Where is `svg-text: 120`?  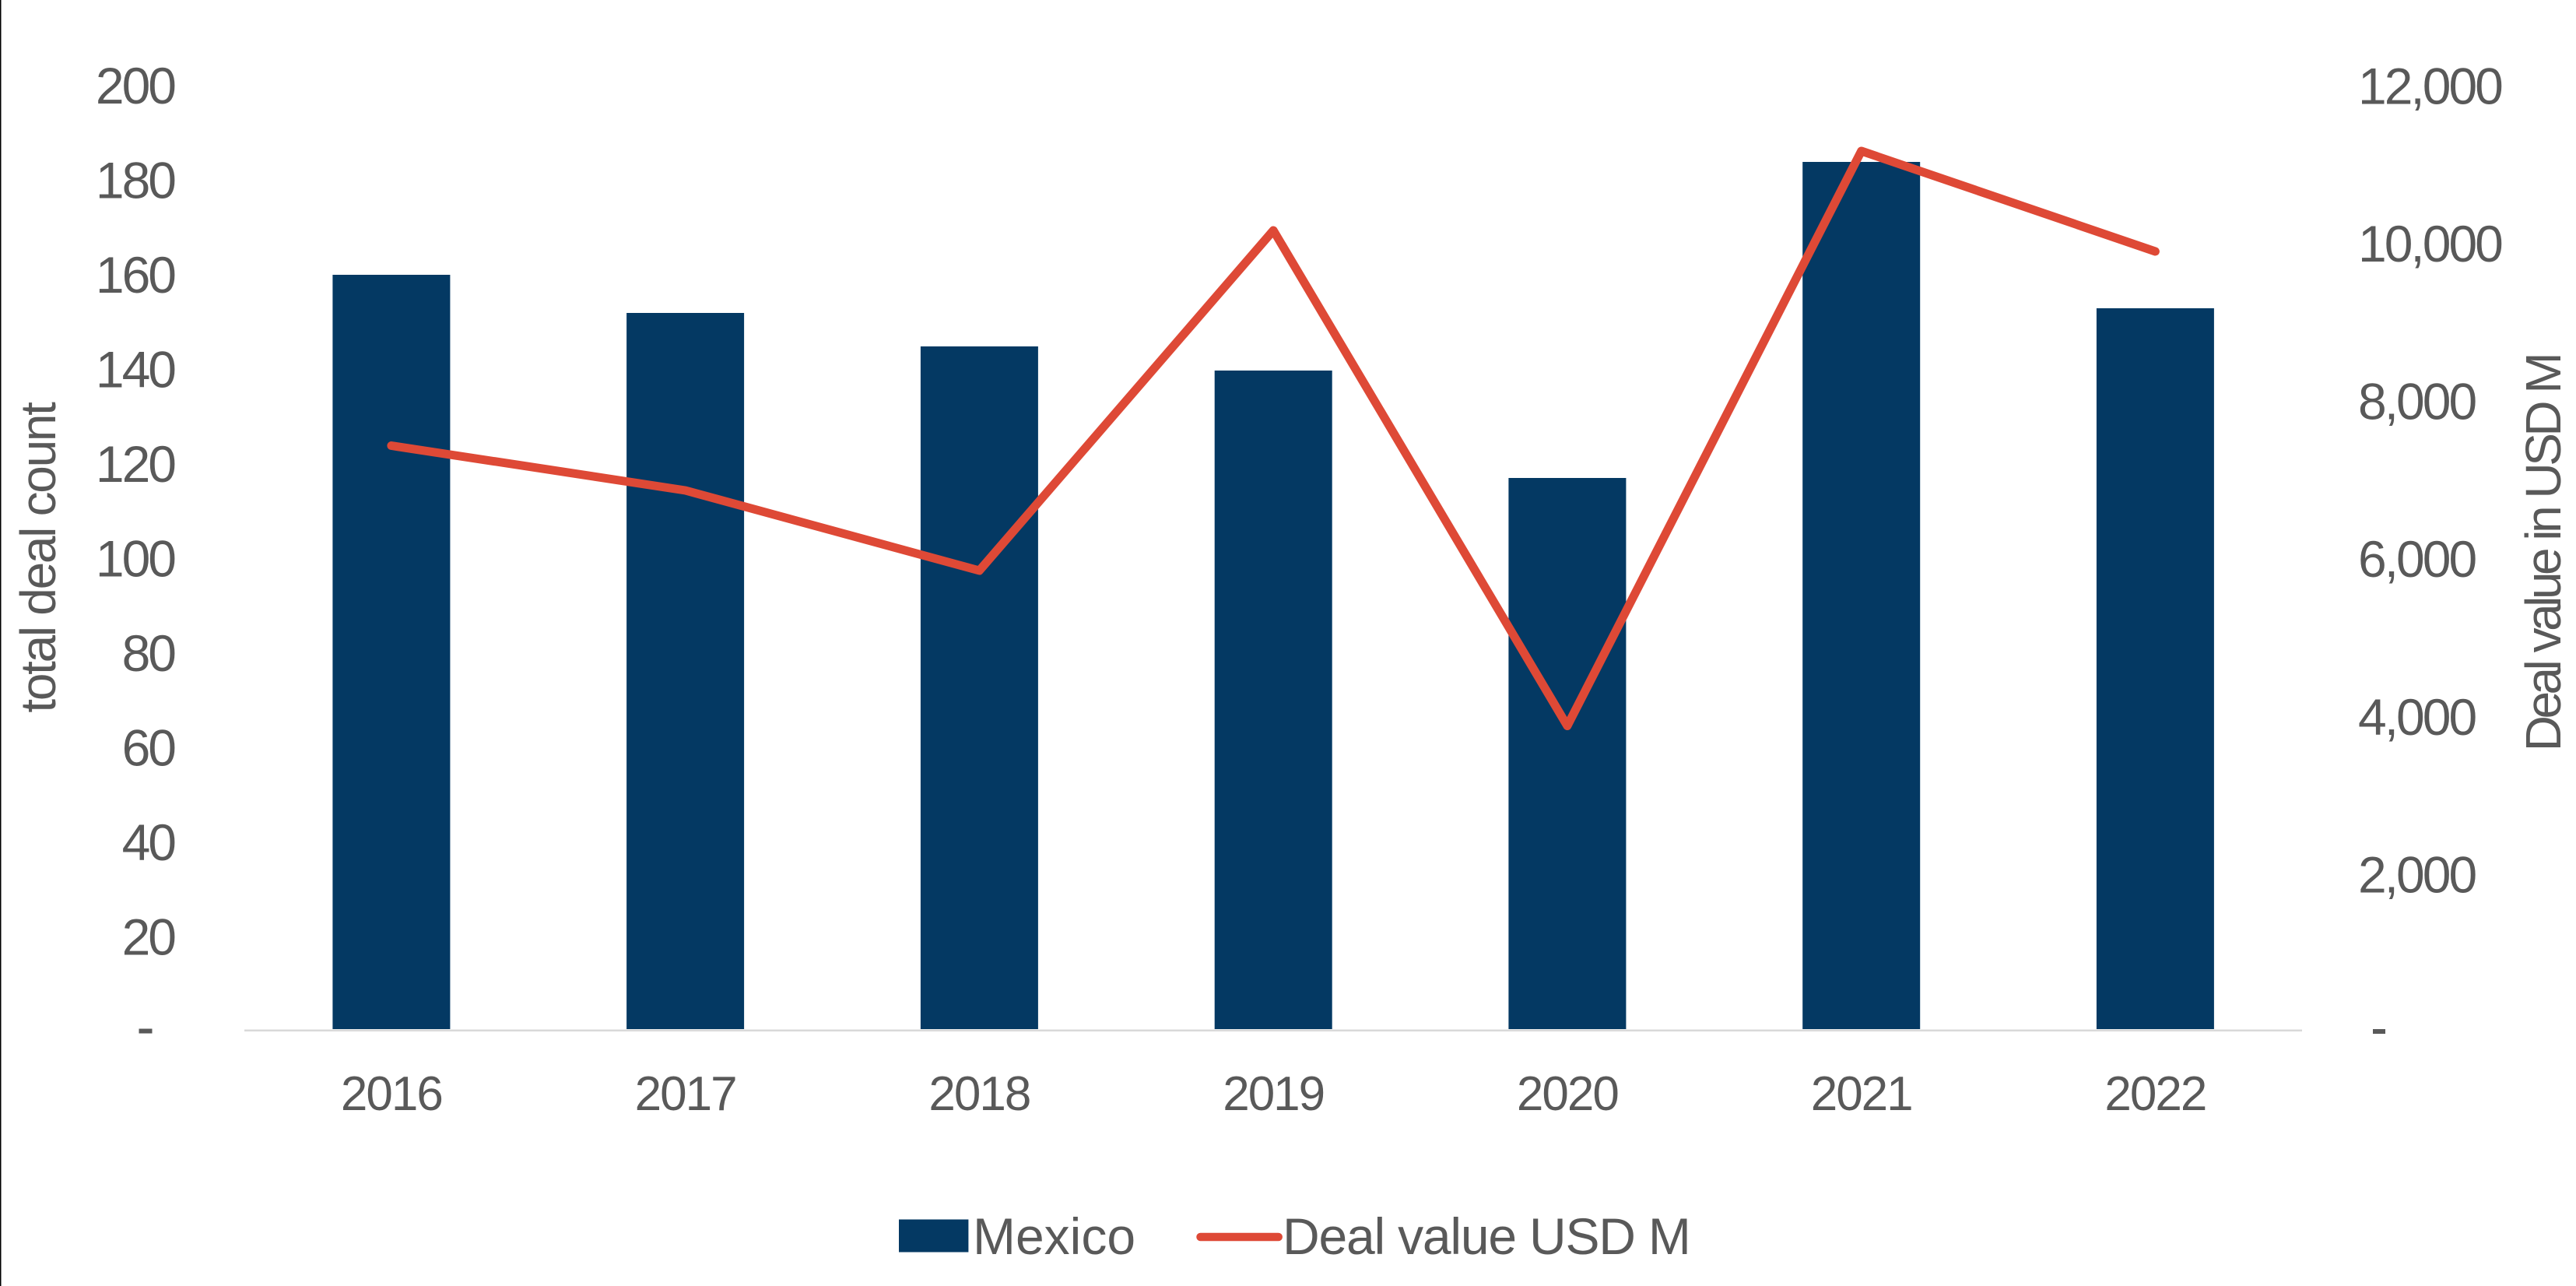
svg-text: 120 is located at coordinates (135, 464).